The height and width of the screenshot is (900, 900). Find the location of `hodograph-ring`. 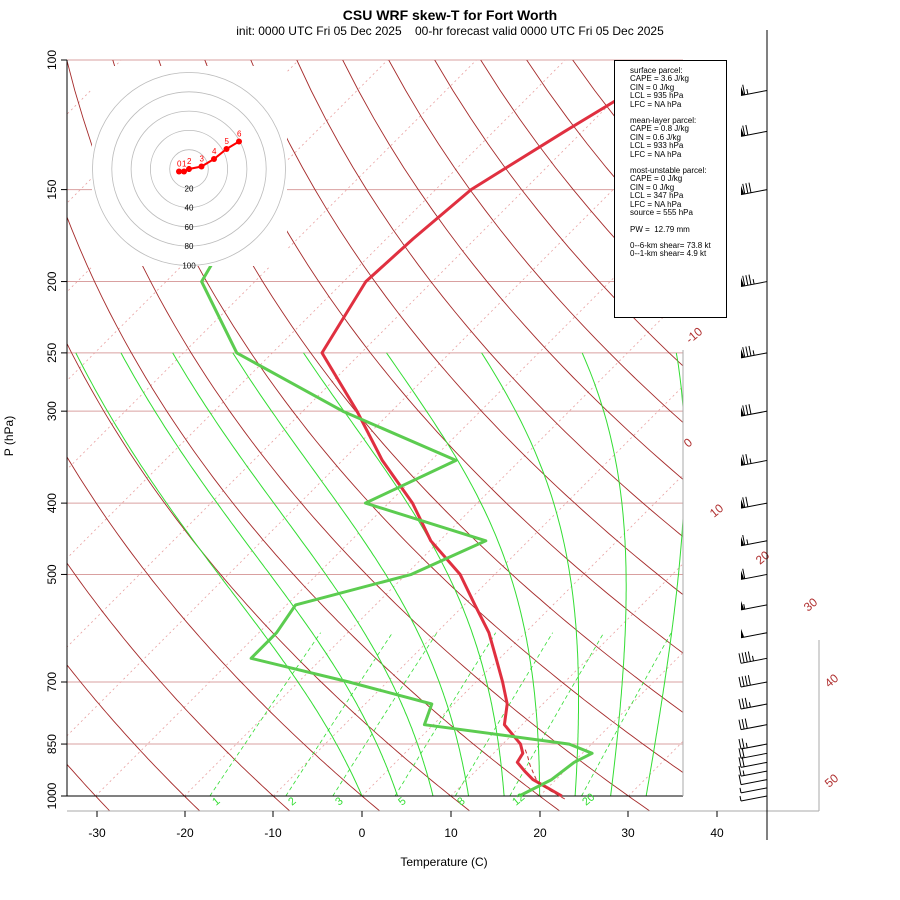

hodograph-ring is located at coordinates (189, 169).